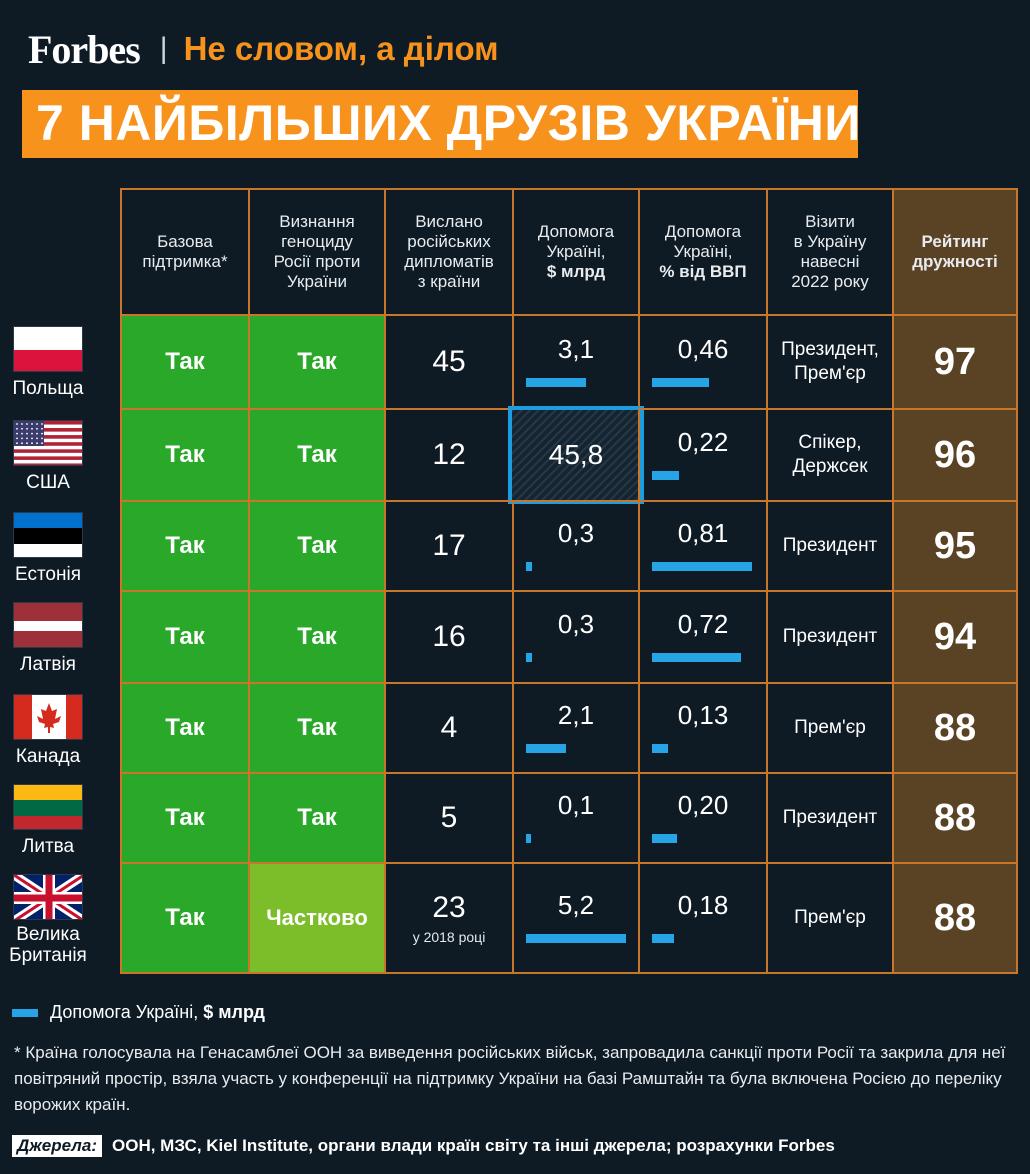 The width and height of the screenshot is (1030, 1174). I want to click on column-header: Рейтинг дружності, so click(955, 252).